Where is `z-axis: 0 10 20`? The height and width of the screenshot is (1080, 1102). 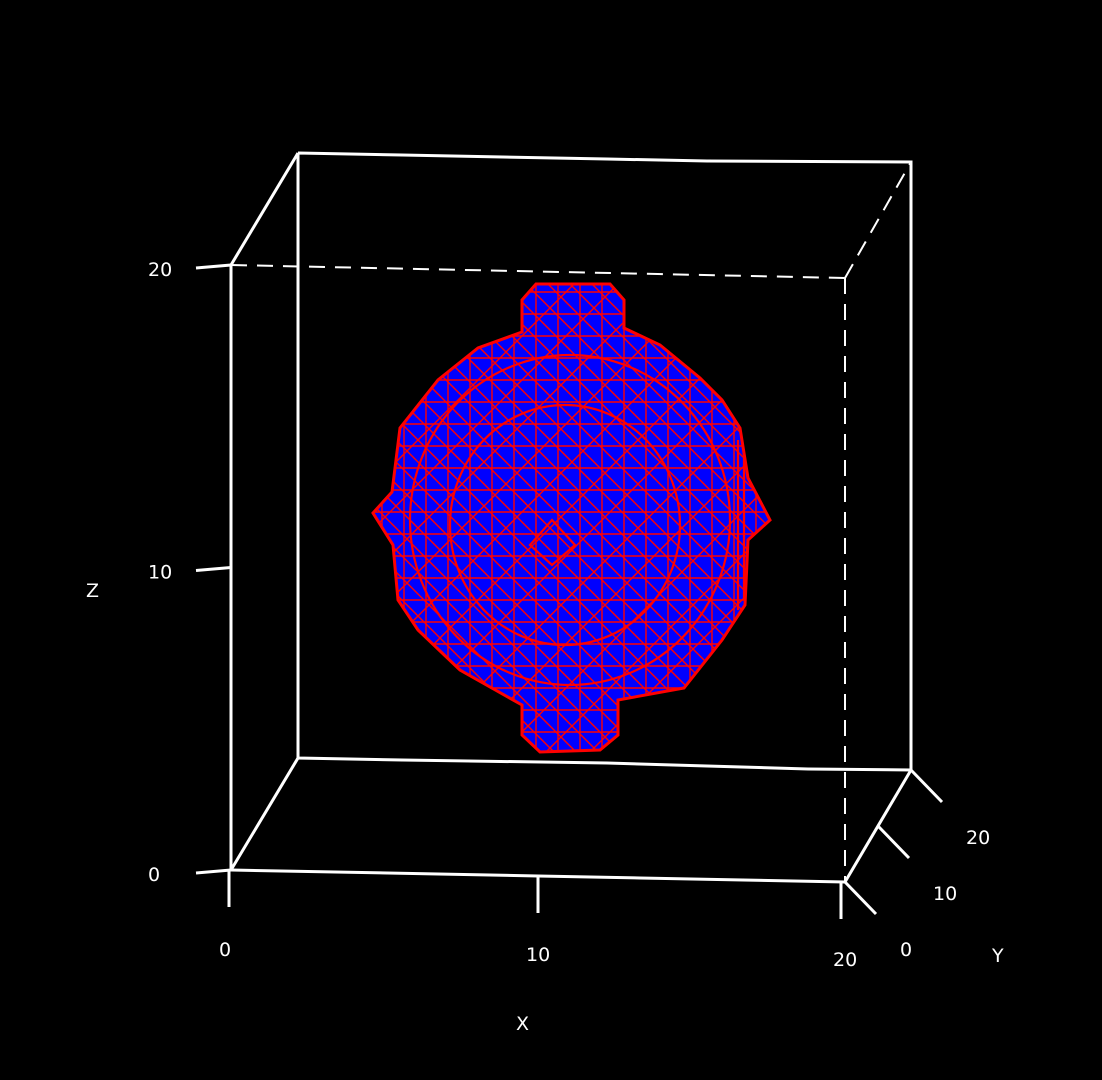
z-axis: 0 10 20 is located at coordinates (190, 572).